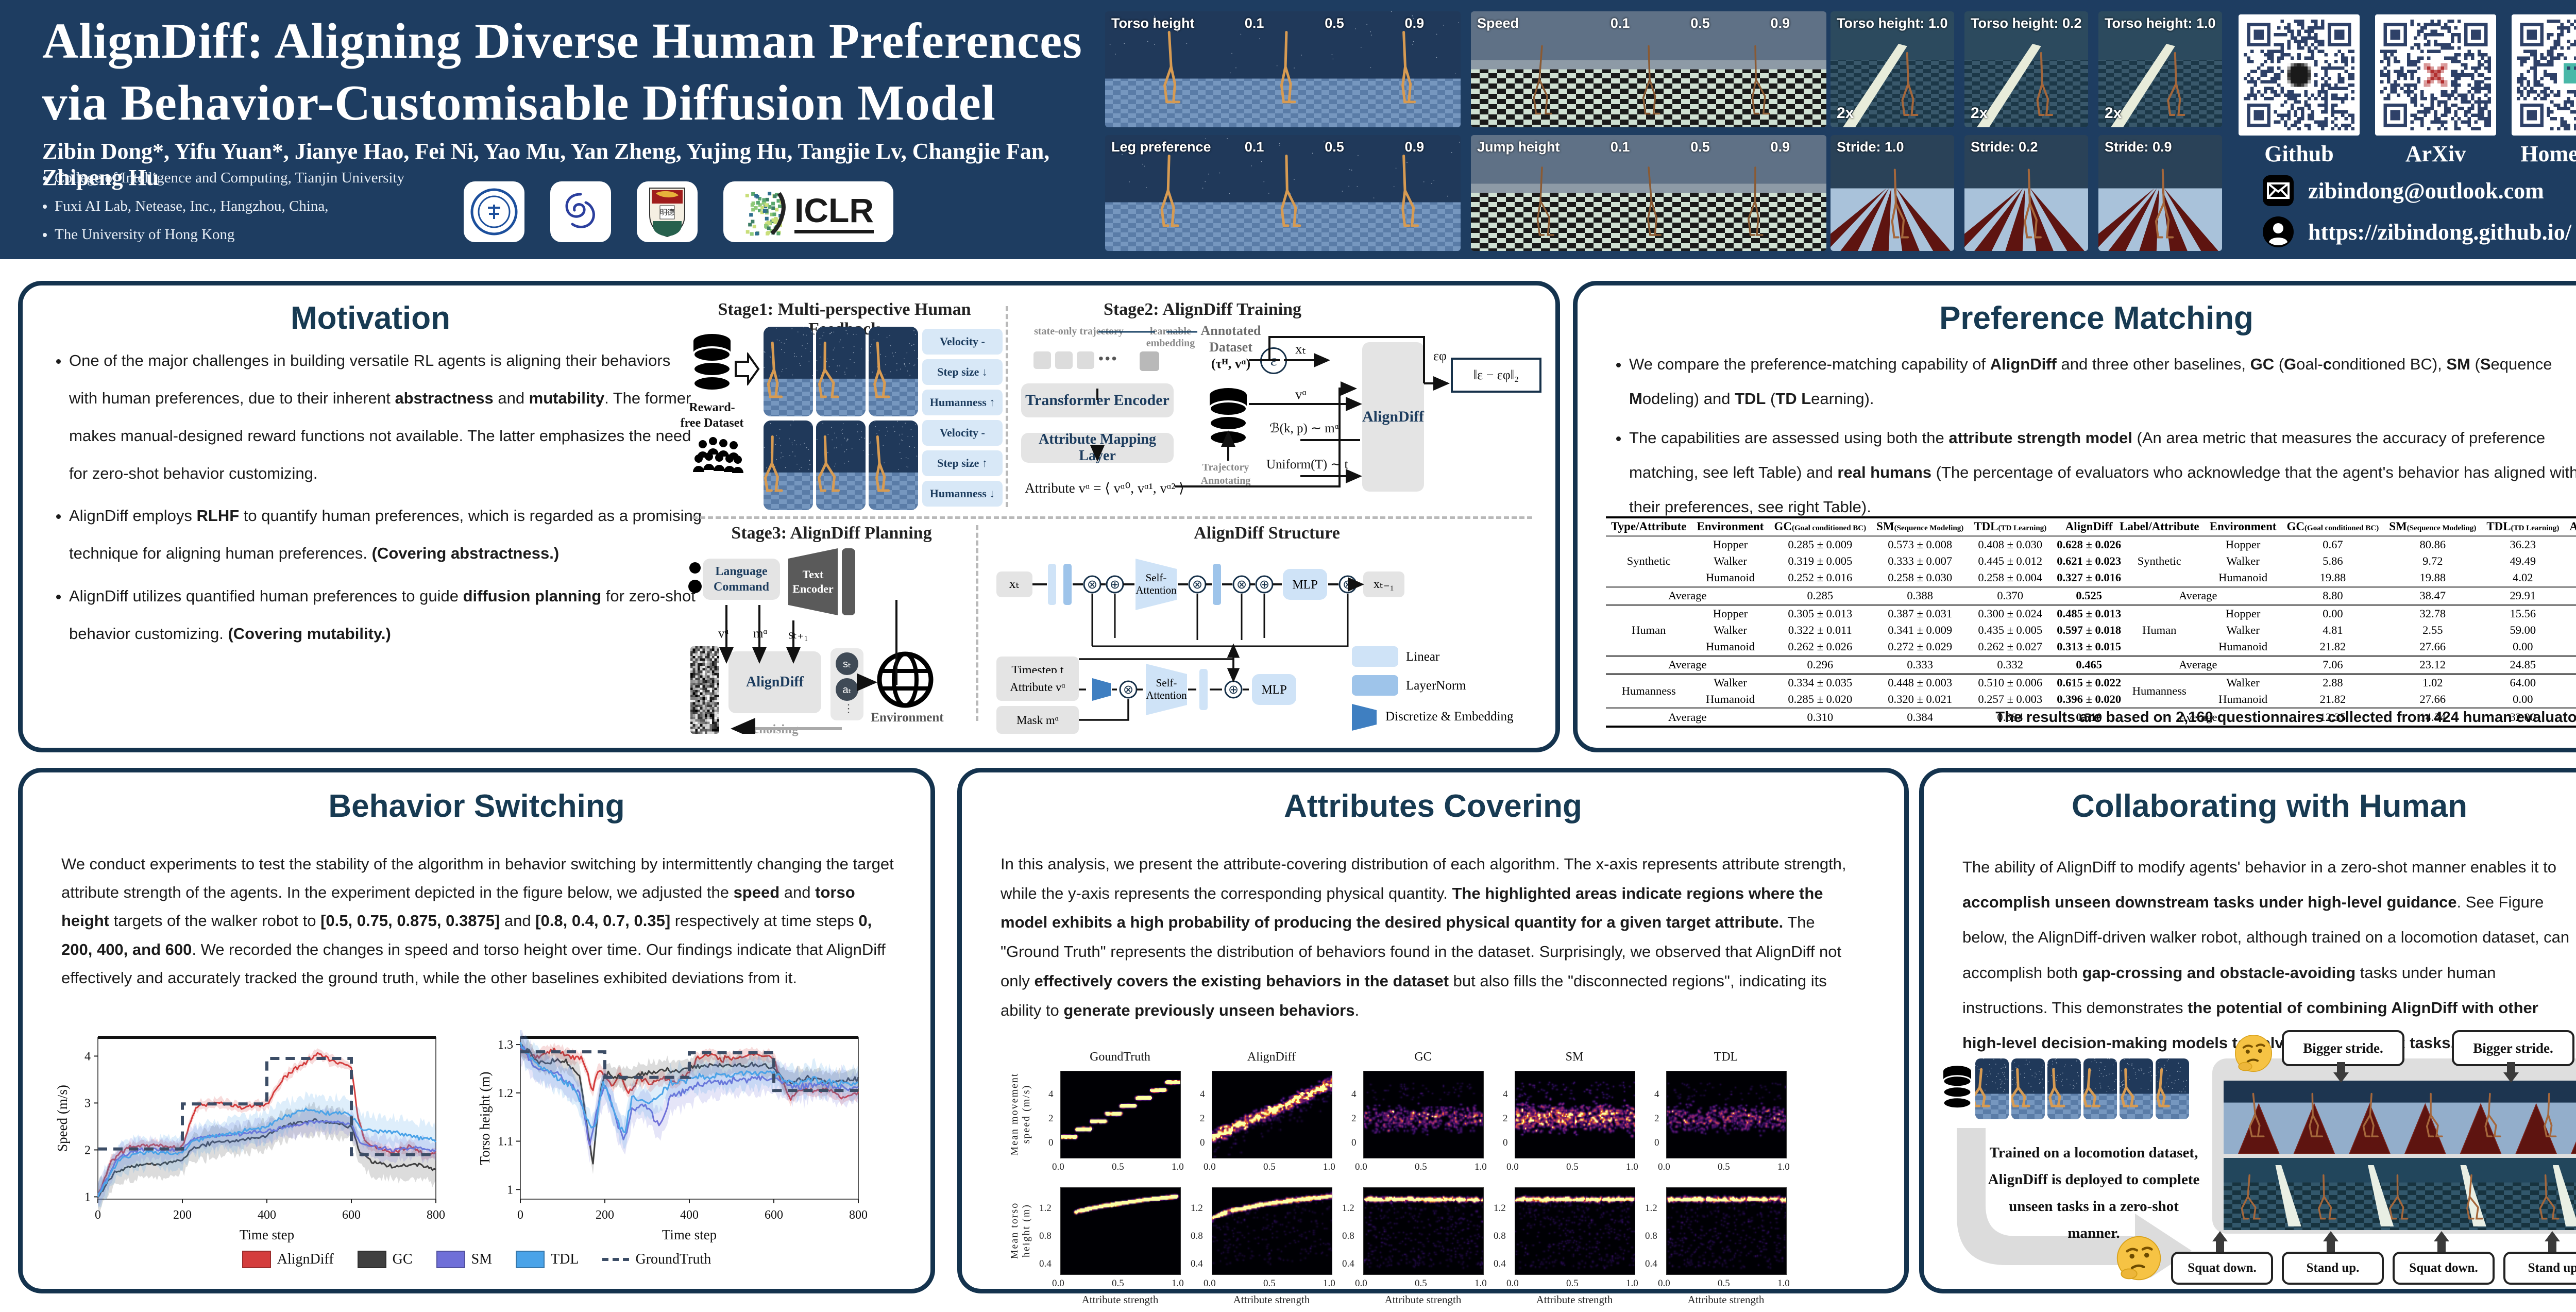  Describe the element at coordinates (962, 494) in the screenshot. I see `feedback-pill: Humanness ↓` at that location.